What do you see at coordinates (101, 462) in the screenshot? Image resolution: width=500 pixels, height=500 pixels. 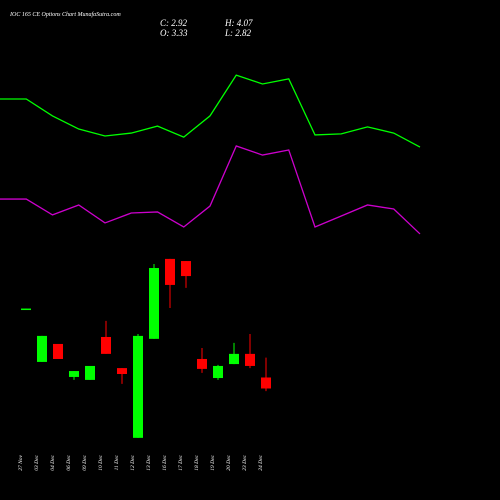 I see `x-tick-label: 10 Dec` at bounding box center [101, 462].